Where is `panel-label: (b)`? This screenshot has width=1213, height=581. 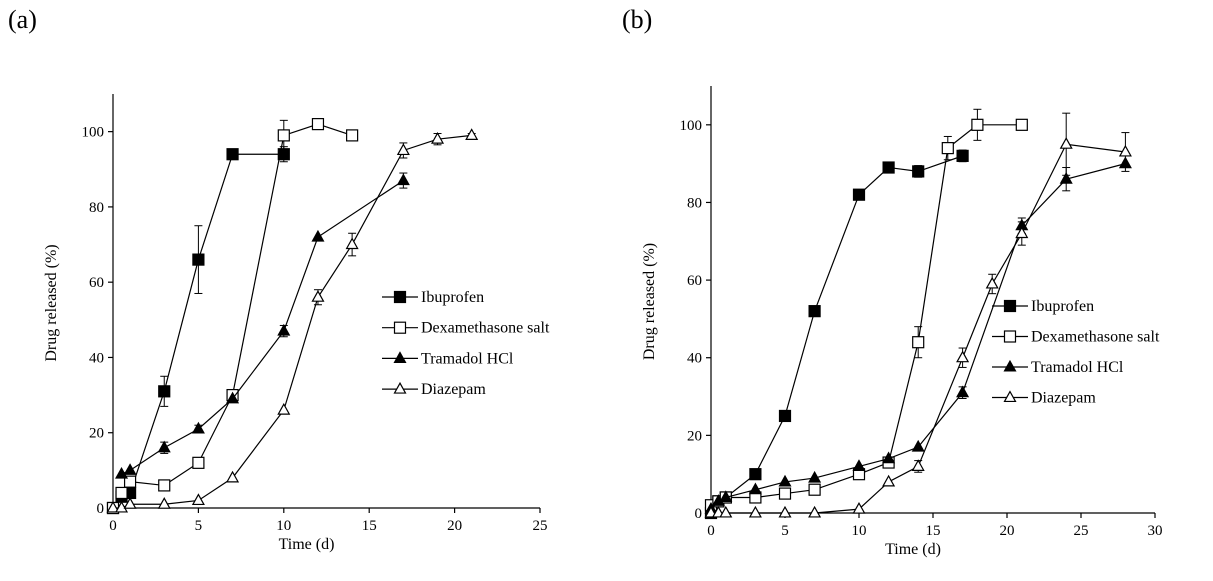 panel-label: (b) is located at coordinates (637, 19).